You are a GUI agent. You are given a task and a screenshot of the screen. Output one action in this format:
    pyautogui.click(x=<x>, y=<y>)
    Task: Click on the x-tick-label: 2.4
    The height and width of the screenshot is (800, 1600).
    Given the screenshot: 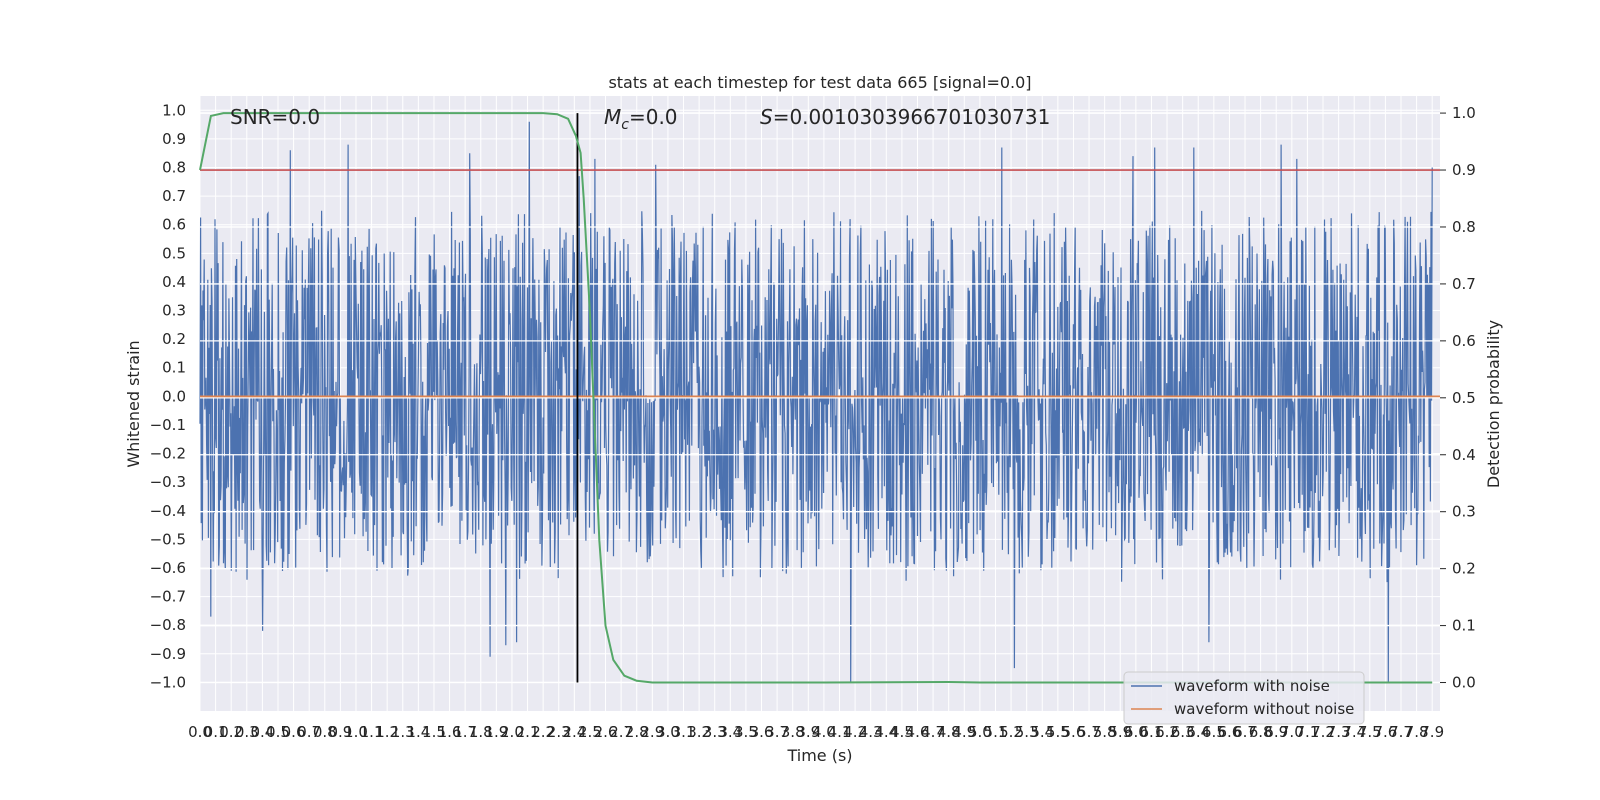 What is the action you would take?
    pyautogui.click(x=574, y=732)
    